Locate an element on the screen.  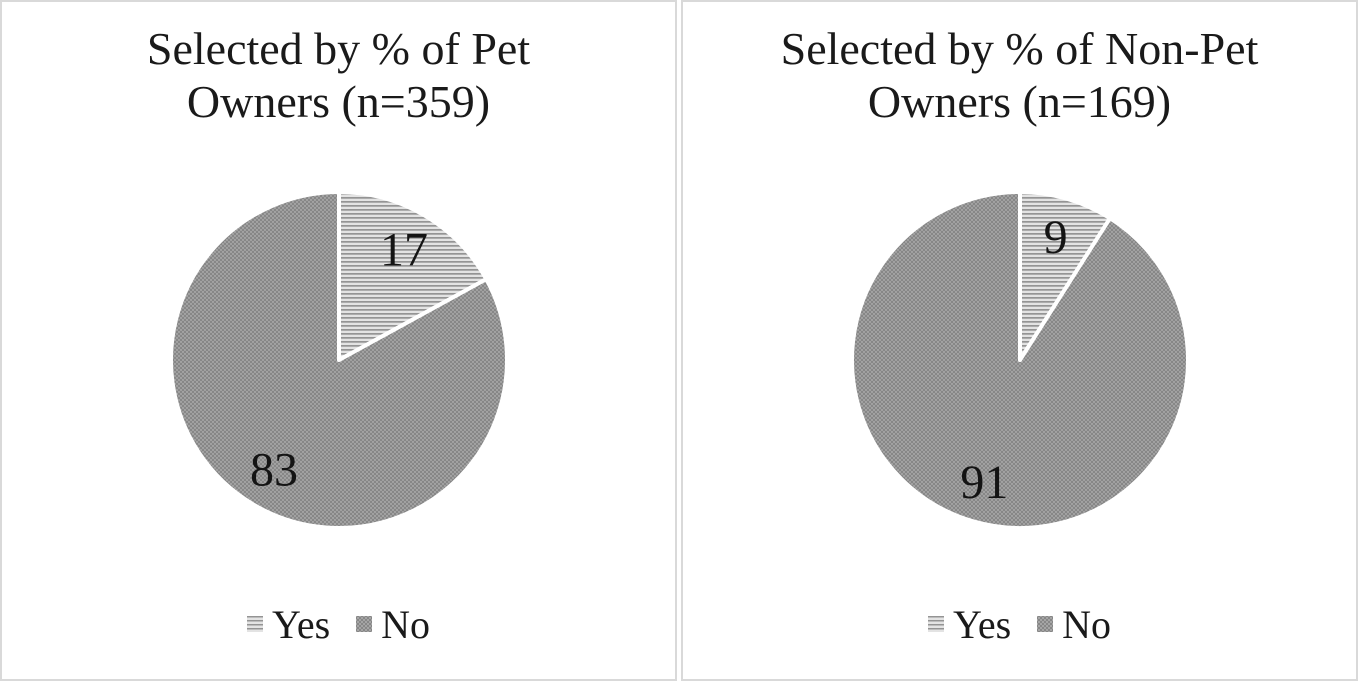
title-line-1: Selected by % of Non-Pet is located at coordinates (1019, 48).